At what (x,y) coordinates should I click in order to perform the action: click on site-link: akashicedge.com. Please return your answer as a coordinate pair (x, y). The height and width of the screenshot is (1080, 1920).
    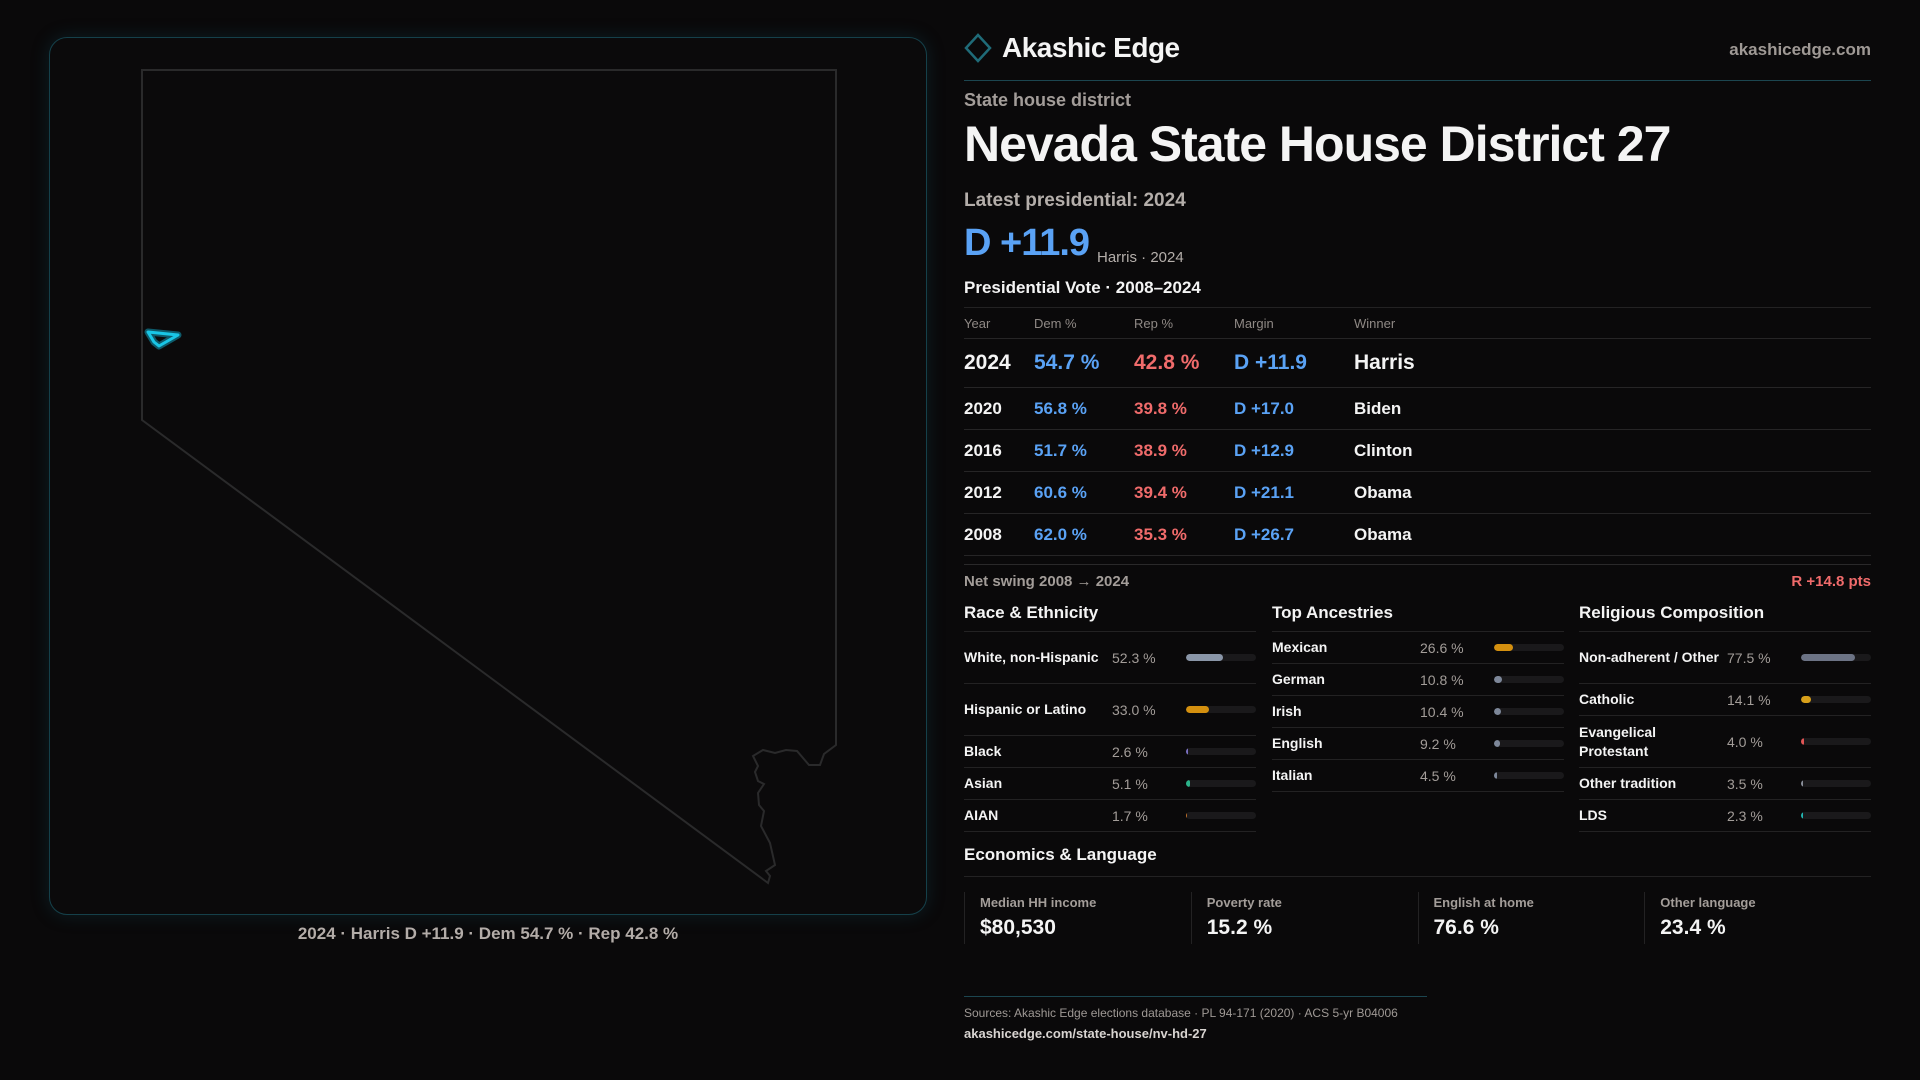
    Looking at the image, I should click on (1800, 49).